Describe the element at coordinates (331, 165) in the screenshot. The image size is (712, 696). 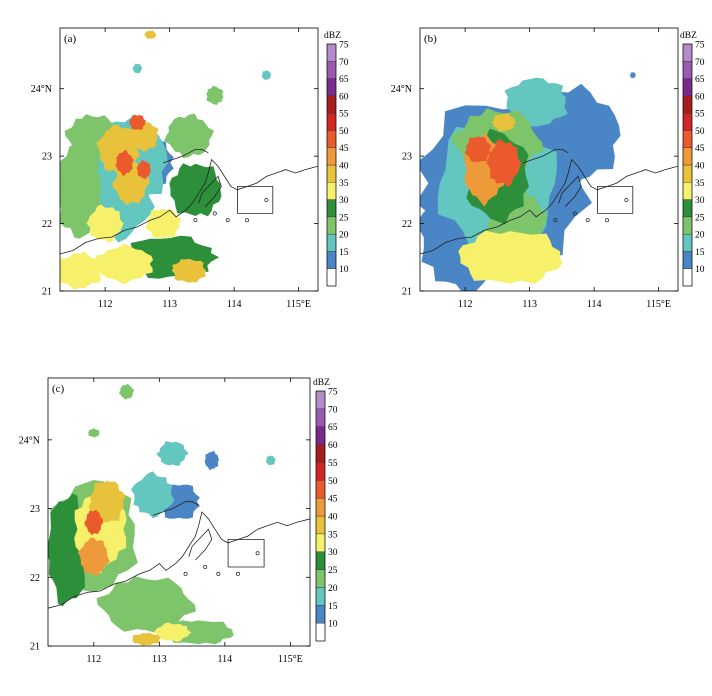
I see `colorbar-frame` at that location.